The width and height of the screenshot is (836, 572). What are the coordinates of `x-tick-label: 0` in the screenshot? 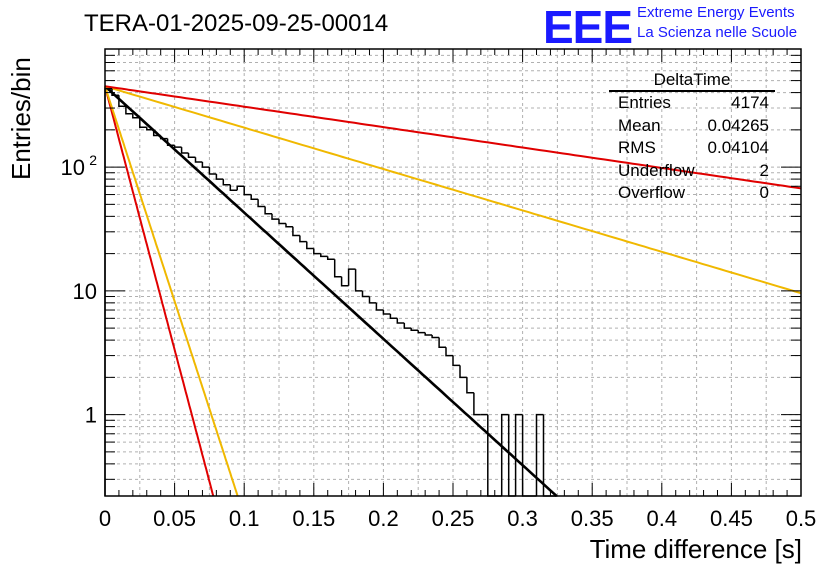 It's located at (105, 518).